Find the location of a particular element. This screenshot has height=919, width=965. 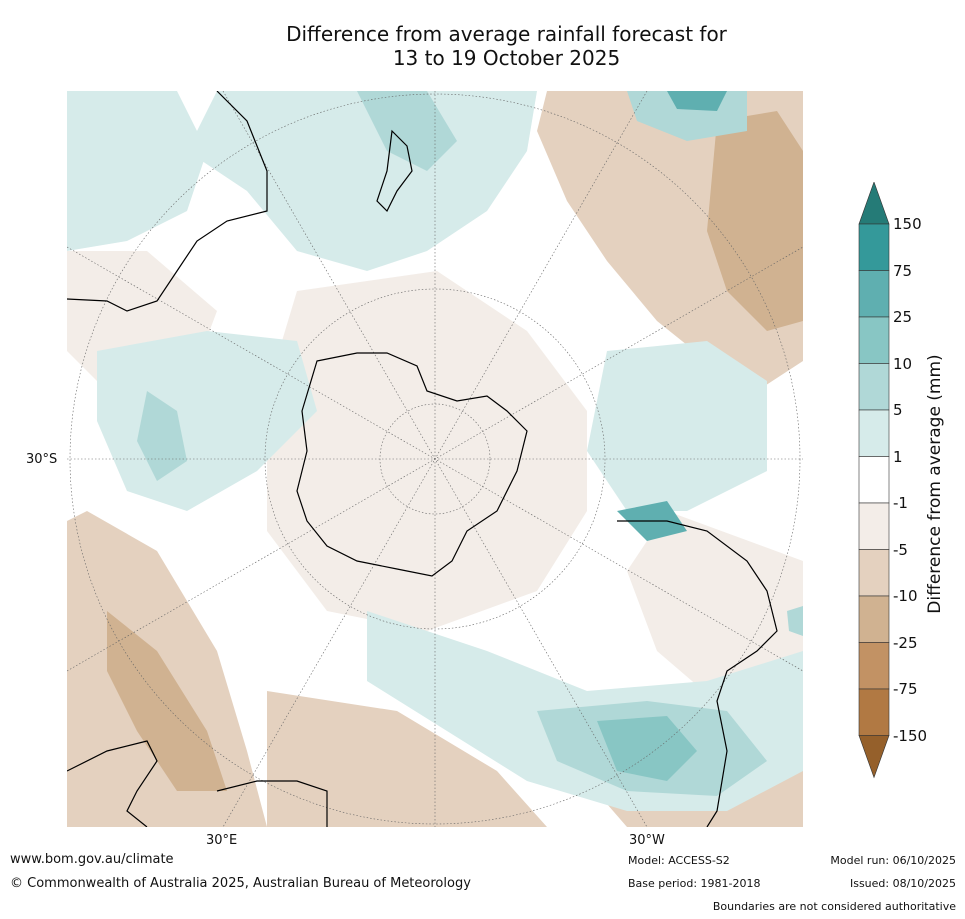

antarctica-coast is located at coordinates (412, 464).